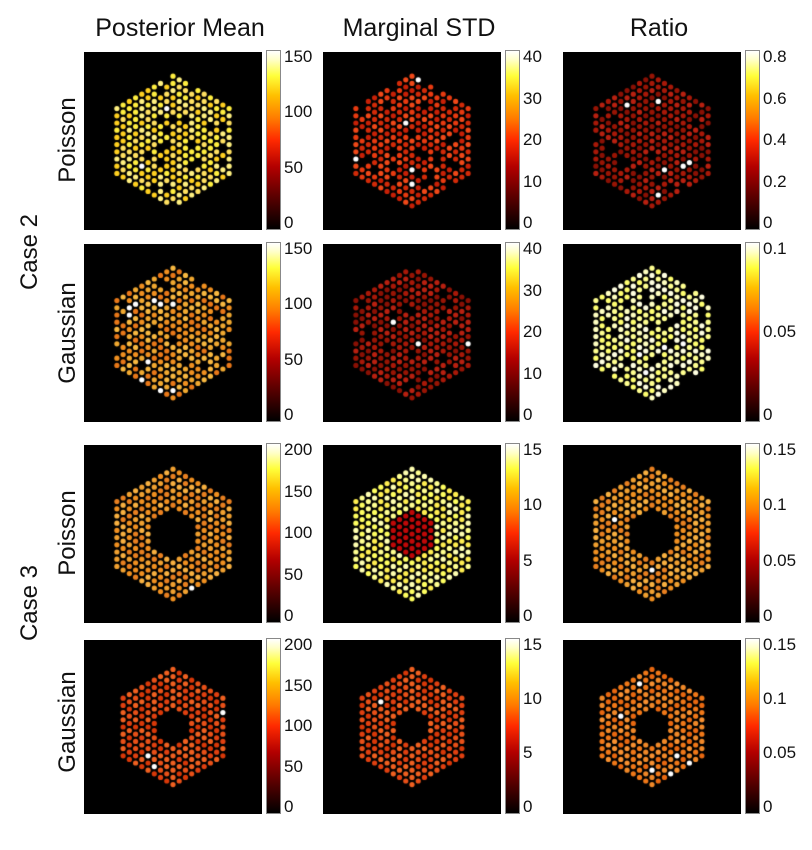 Image resolution: width=812 pixels, height=850 pixels. I want to click on colorbar-tick-label: 0.8, so click(775, 56).